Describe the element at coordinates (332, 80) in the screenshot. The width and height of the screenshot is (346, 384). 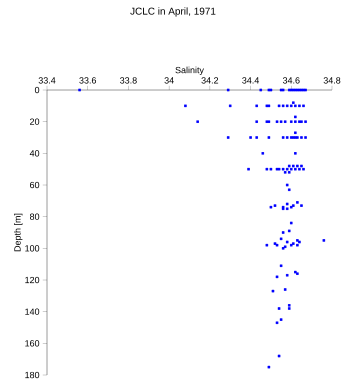
I see `x-tick-label: 34.8` at that location.